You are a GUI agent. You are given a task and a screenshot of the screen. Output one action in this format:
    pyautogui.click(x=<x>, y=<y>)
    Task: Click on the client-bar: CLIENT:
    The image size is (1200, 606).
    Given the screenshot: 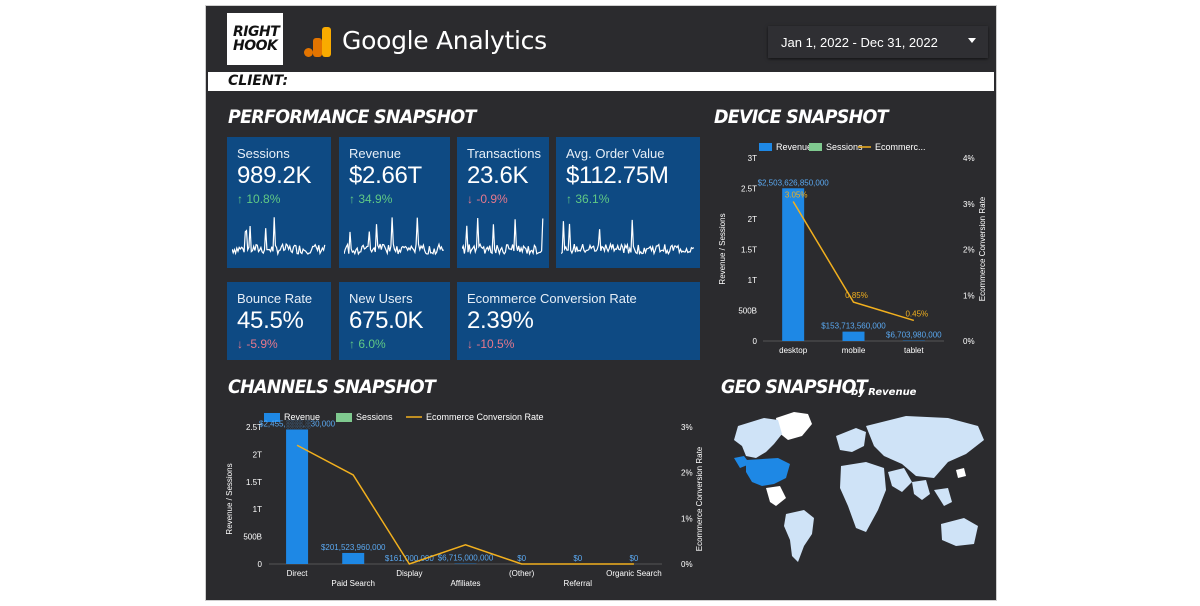 What is the action you would take?
    pyautogui.click(x=601, y=81)
    